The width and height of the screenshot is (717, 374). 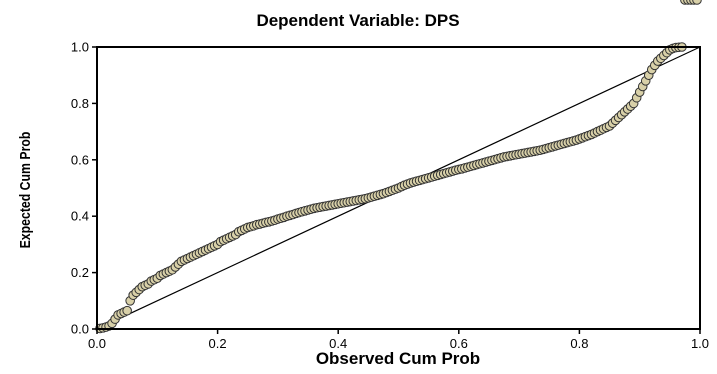 What do you see at coordinates (25, 190) in the screenshot?
I see `y-axis-label: Expected Cum Prob` at bounding box center [25, 190].